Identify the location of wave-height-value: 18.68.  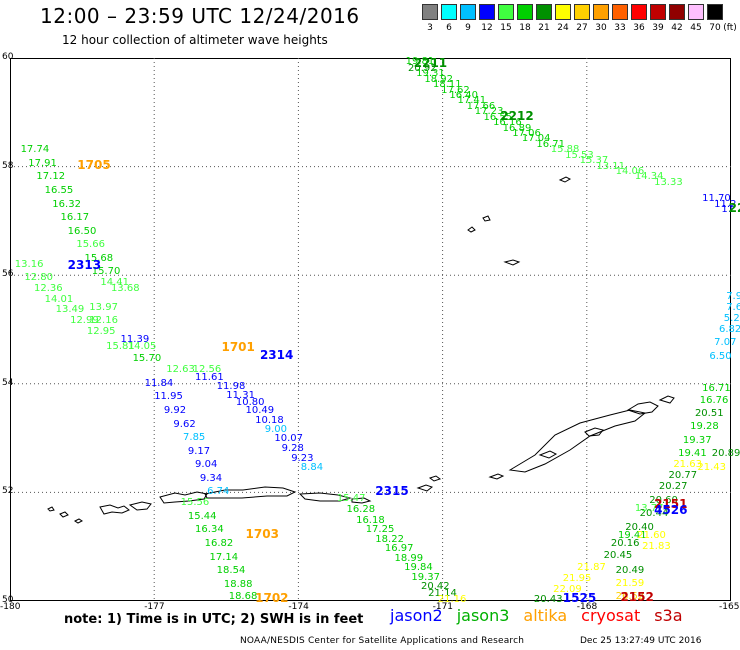
(243, 596).